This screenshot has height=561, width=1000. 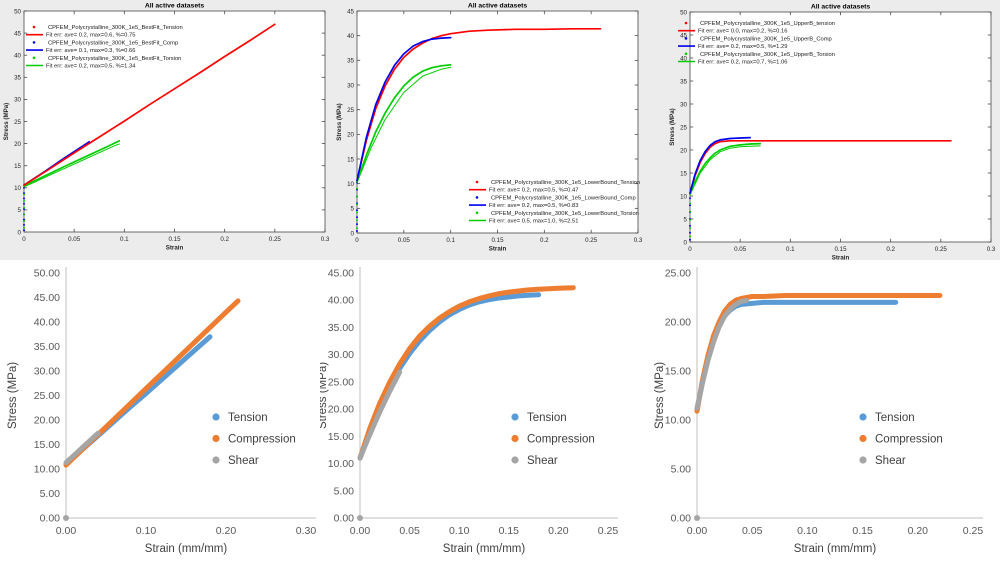 What do you see at coordinates (742, 63) in the screenshot?
I see `legend-label: Fit err: ave= 0.2, max=0.7, %=1.06` at bounding box center [742, 63].